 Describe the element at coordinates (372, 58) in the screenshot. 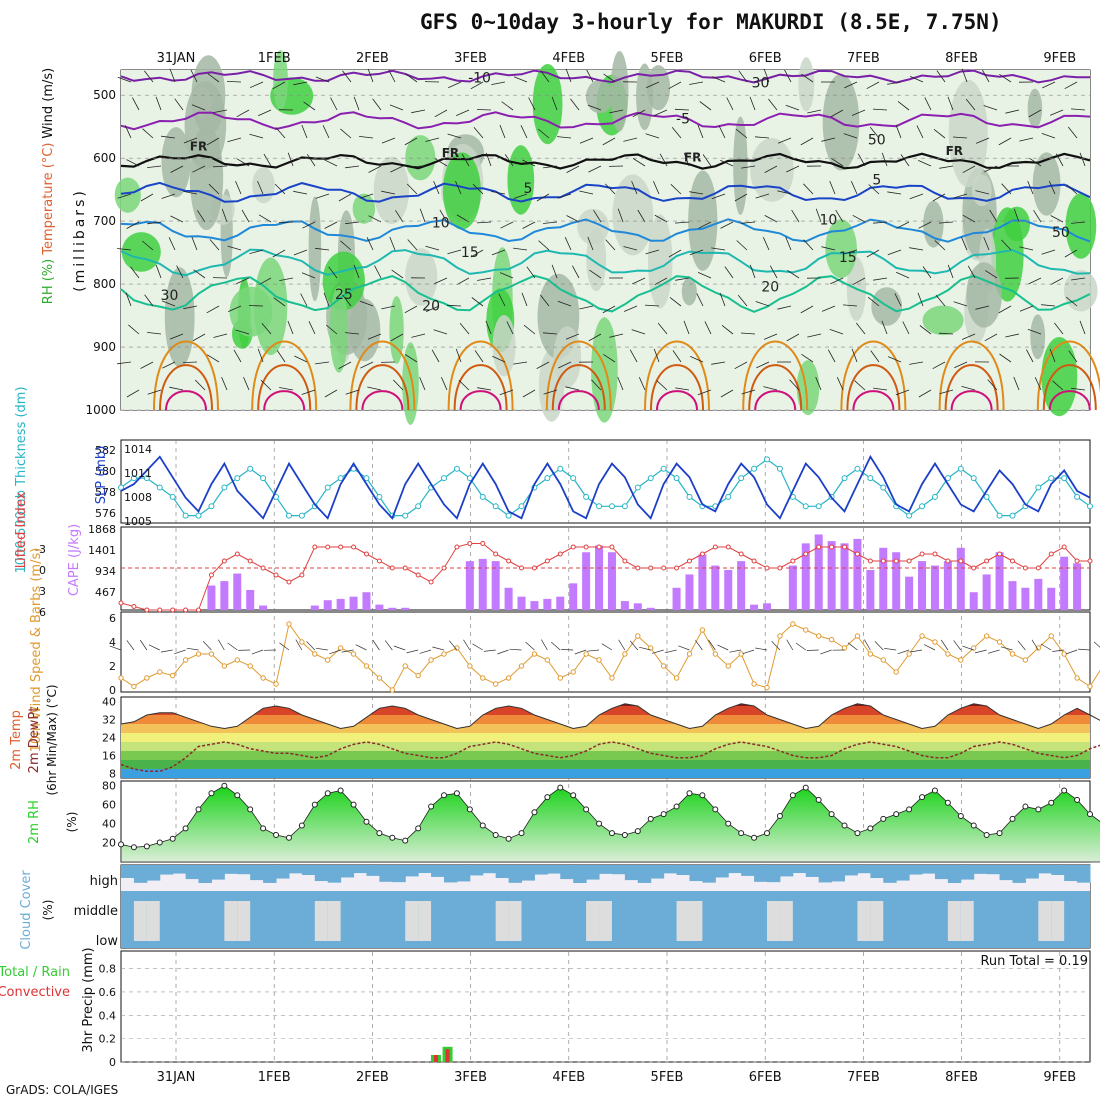

I see `x-tick-top: 2FEB` at that location.